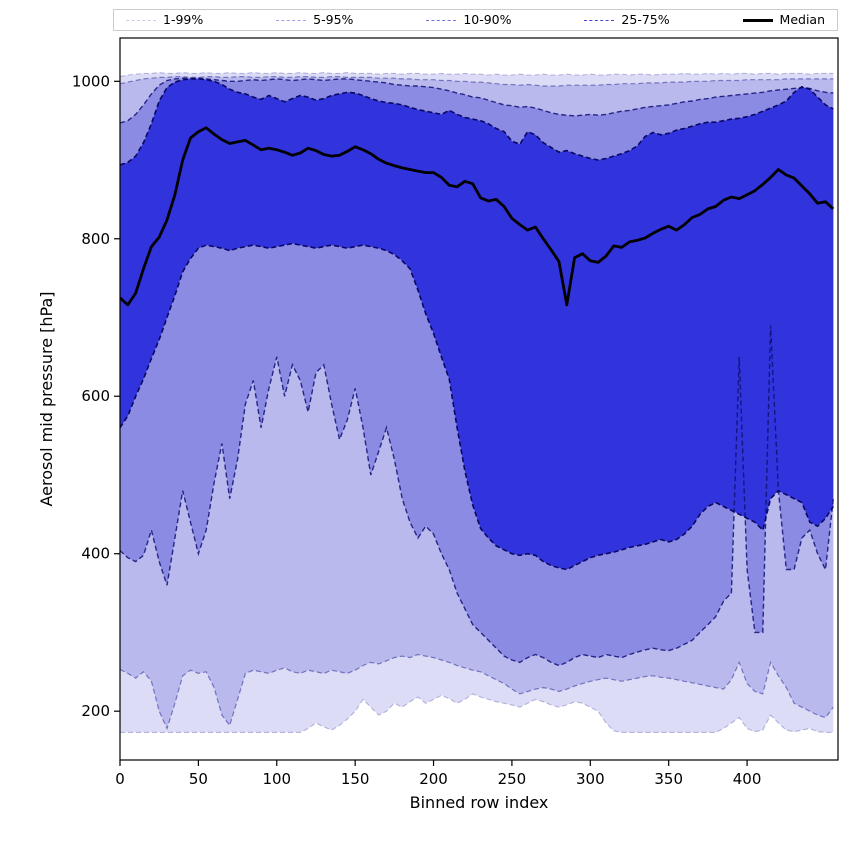 The width and height of the screenshot is (850, 850). I want to click on y-axis: 200 400 600 800 1000, so click(96, 396).